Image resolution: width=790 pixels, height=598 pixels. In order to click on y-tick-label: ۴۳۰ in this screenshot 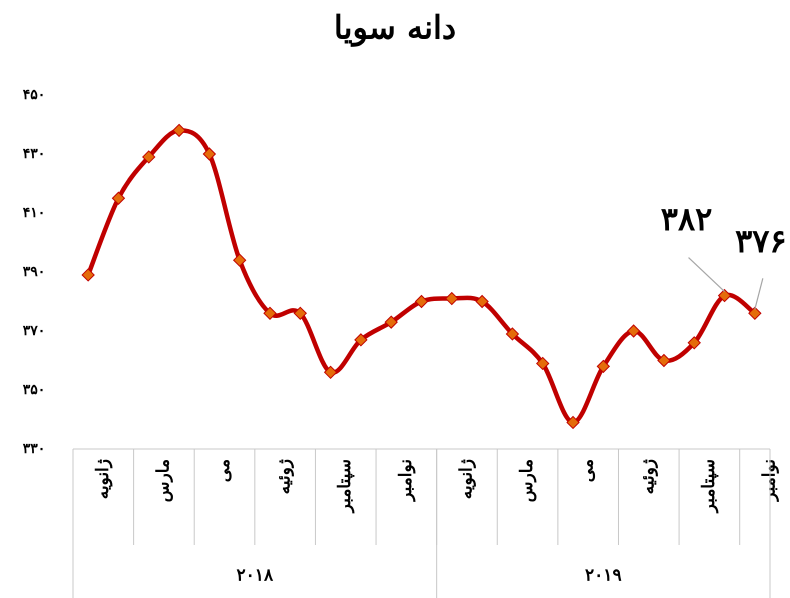, I will do `click(34, 154)`.